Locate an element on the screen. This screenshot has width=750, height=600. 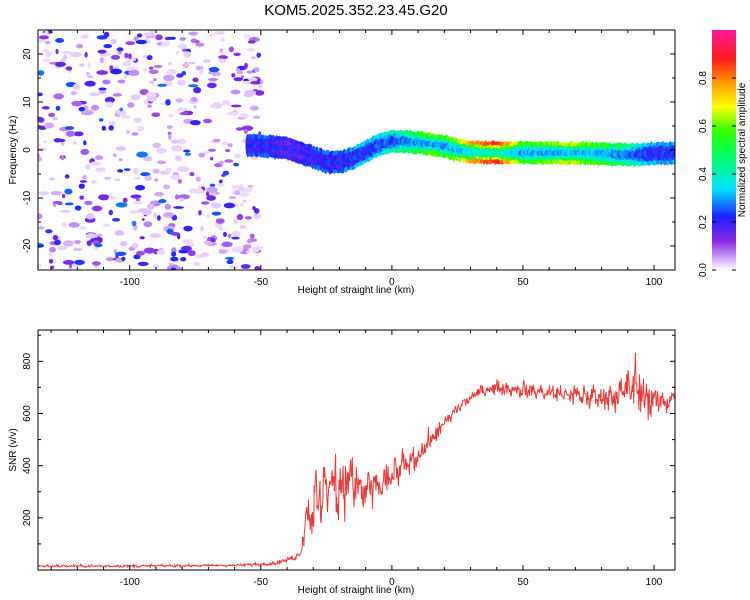
x-tick-label: -100 is located at coordinates (130, 282).